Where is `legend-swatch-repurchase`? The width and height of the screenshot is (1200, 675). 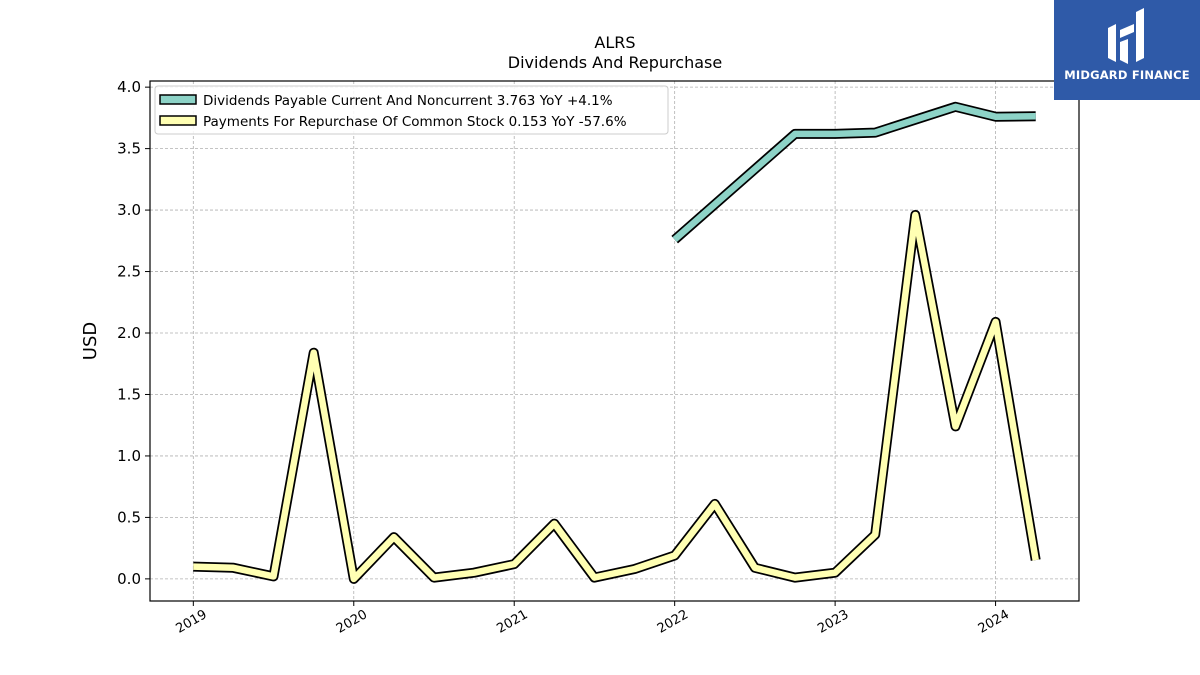 legend-swatch-repurchase is located at coordinates (178, 120).